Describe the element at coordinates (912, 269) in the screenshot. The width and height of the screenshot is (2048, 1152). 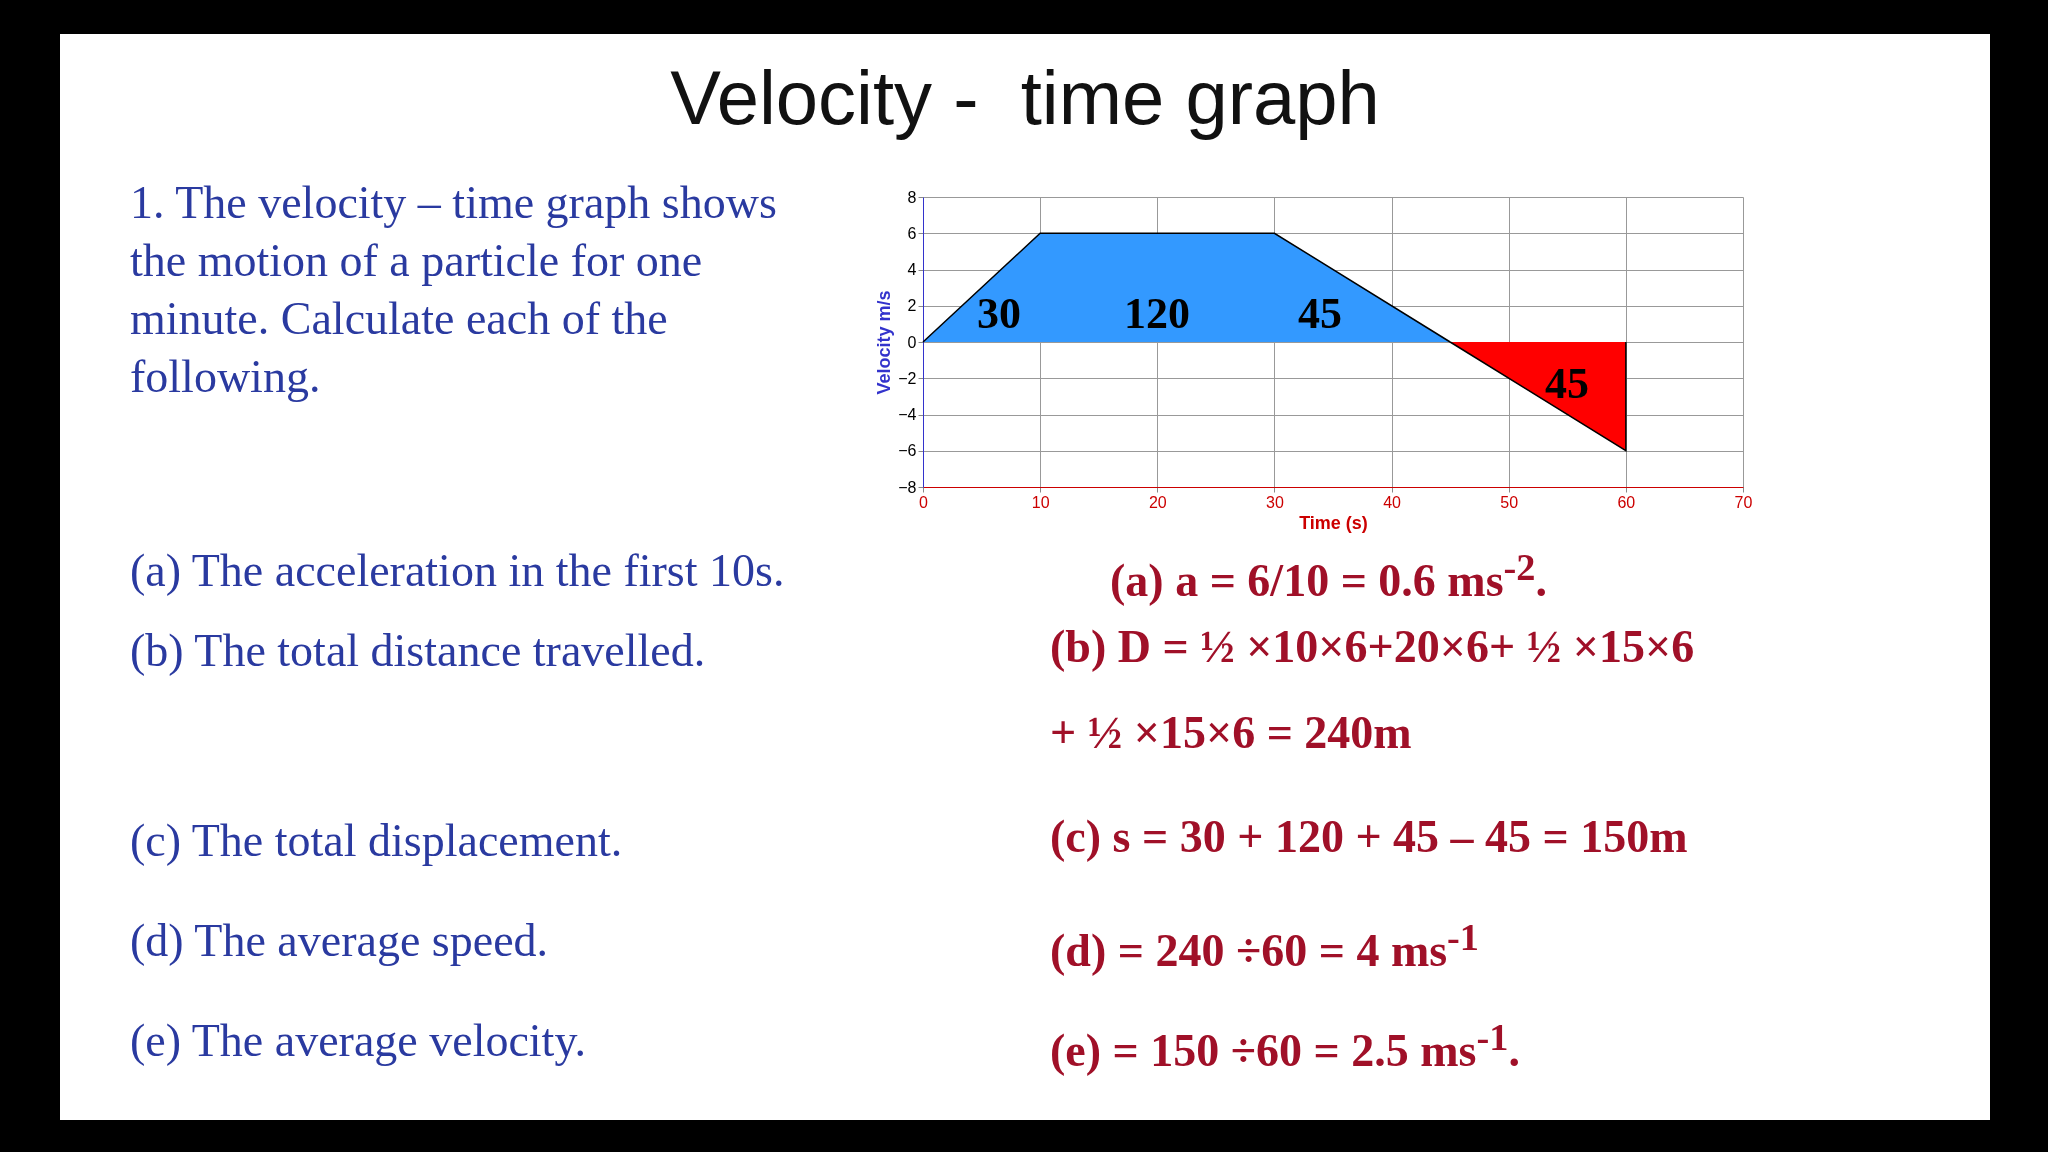
I see `y-tick-label: 4` at that location.